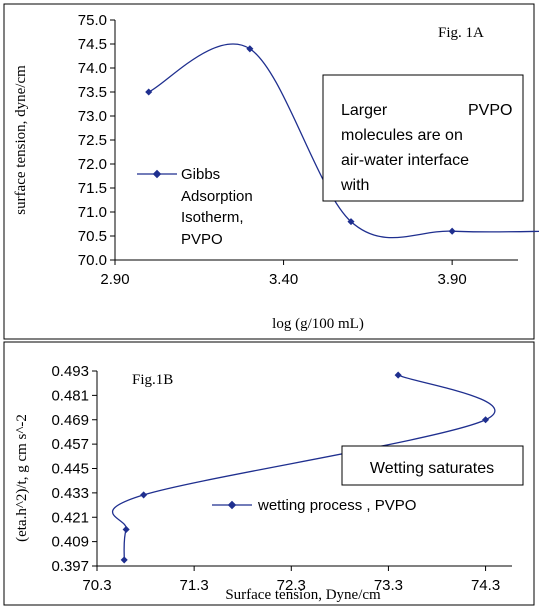 The height and width of the screenshot is (610, 539). What do you see at coordinates (152, 380) in the screenshot?
I see `fig-1b-label: Fig.1B` at bounding box center [152, 380].